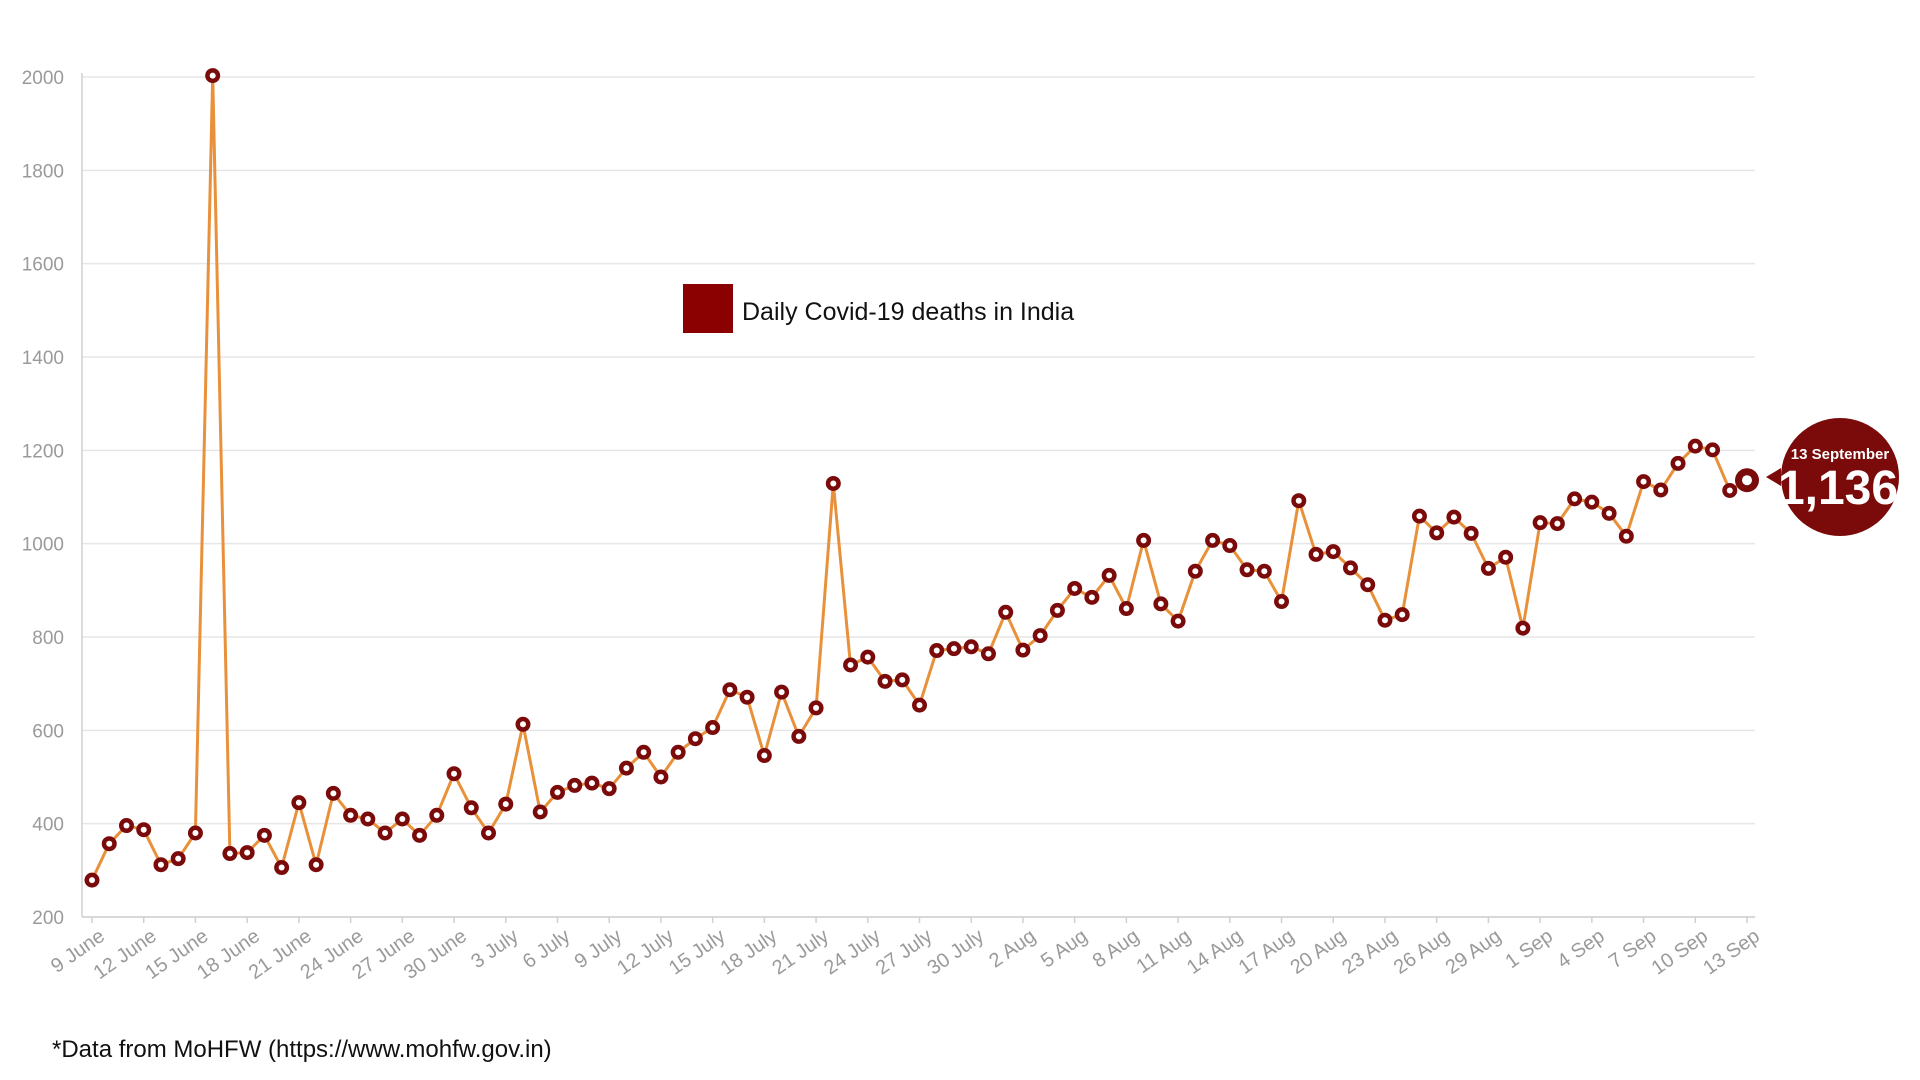 This screenshot has height=1080, width=1920. Describe the element at coordinates (1215, 952) in the screenshot. I see `x-tick-label: 14 Aug` at that location.